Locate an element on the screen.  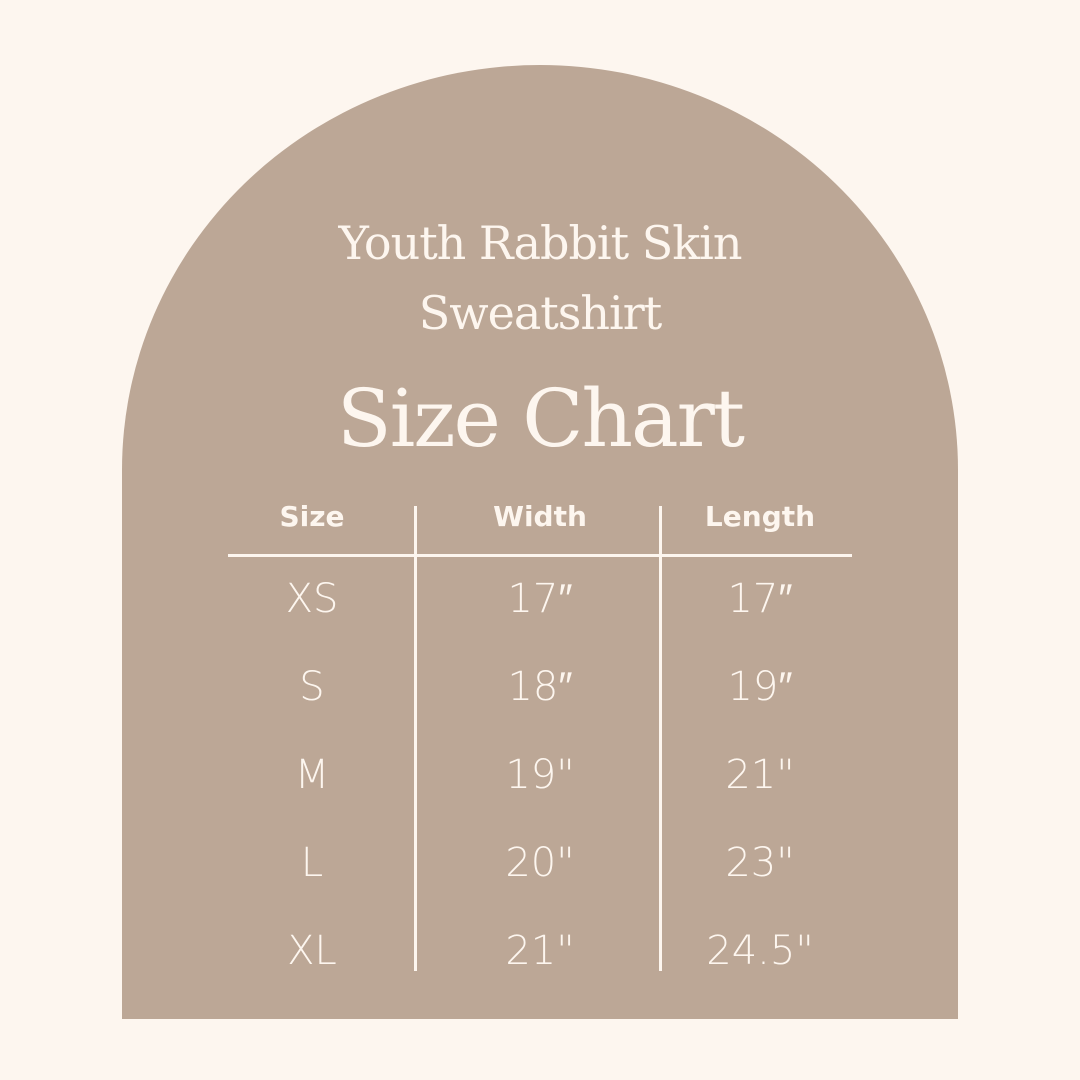
cell-length: 21" is located at coordinates (760, 775).